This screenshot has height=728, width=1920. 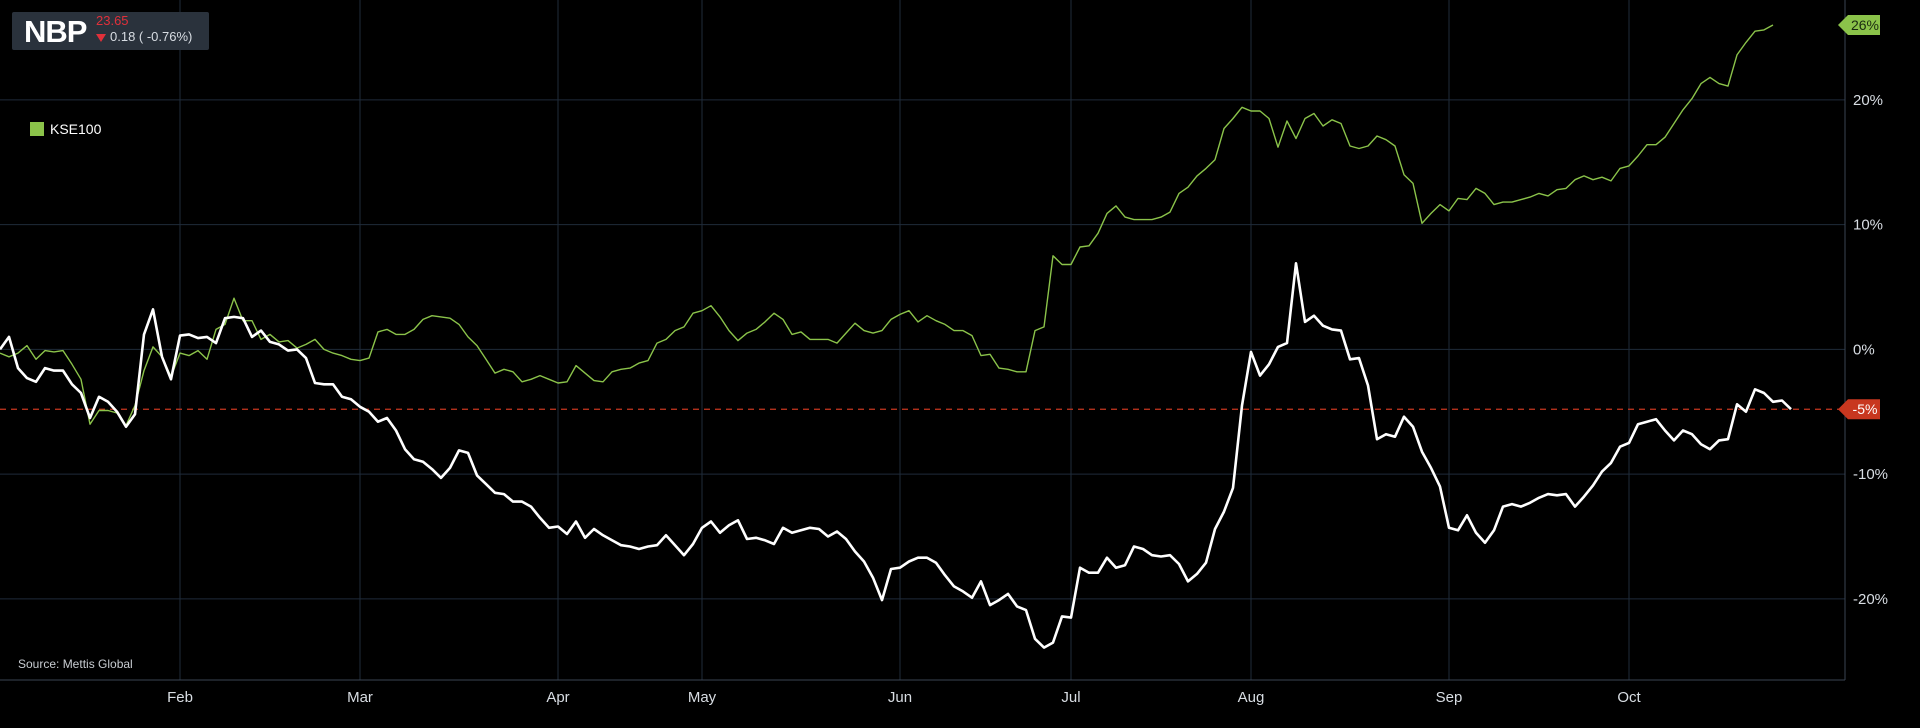 What do you see at coordinates (1865, 409) in the screenshot?
I see `end-badge-label: -5%` at bounding box center [1865, 409].